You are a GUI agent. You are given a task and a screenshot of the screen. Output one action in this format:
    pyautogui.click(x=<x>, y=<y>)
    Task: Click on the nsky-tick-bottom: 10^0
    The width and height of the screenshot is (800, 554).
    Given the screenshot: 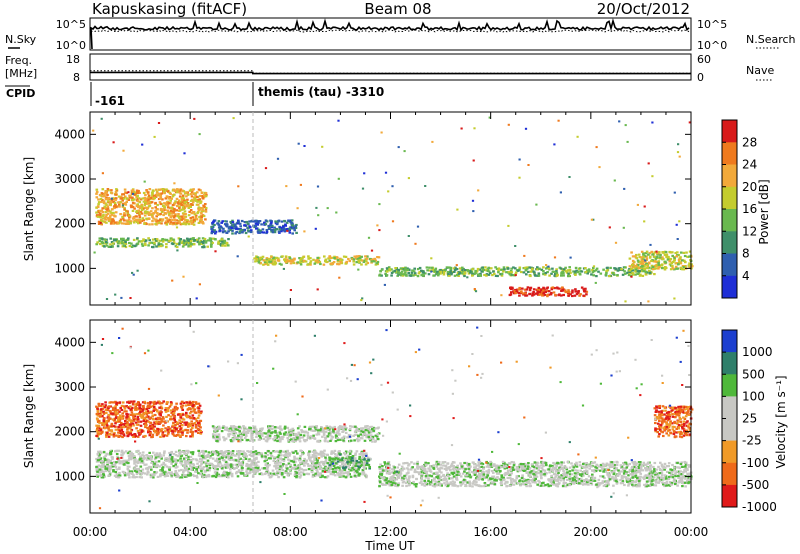 What is the action you would take?
    pyautogui.click(x=71, y=45)
    